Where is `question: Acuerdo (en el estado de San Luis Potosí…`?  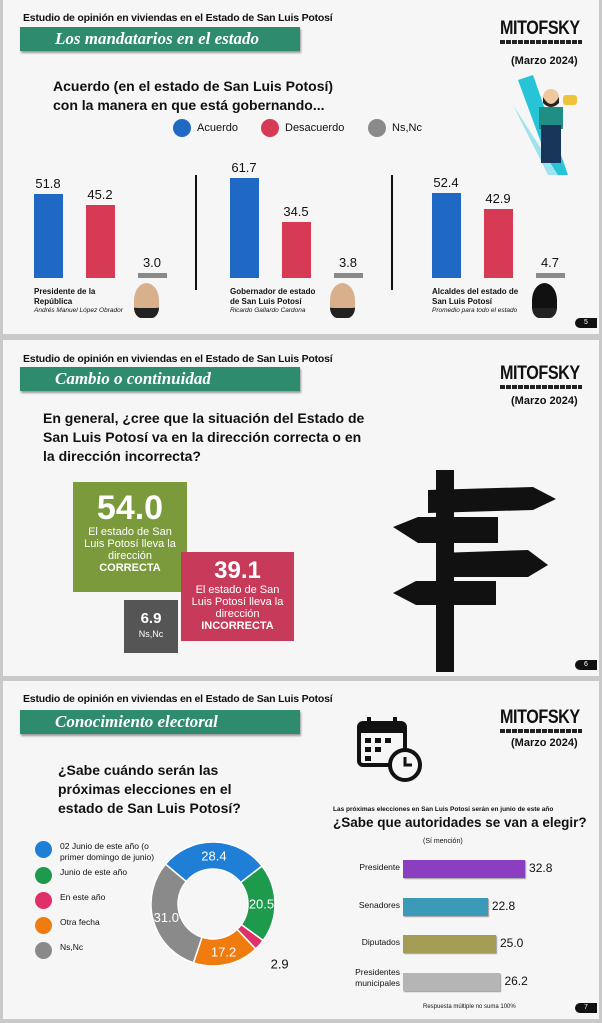
question: Acuerdo (en el estado de San Luis Potosí… is located at coordinates (193, 95).